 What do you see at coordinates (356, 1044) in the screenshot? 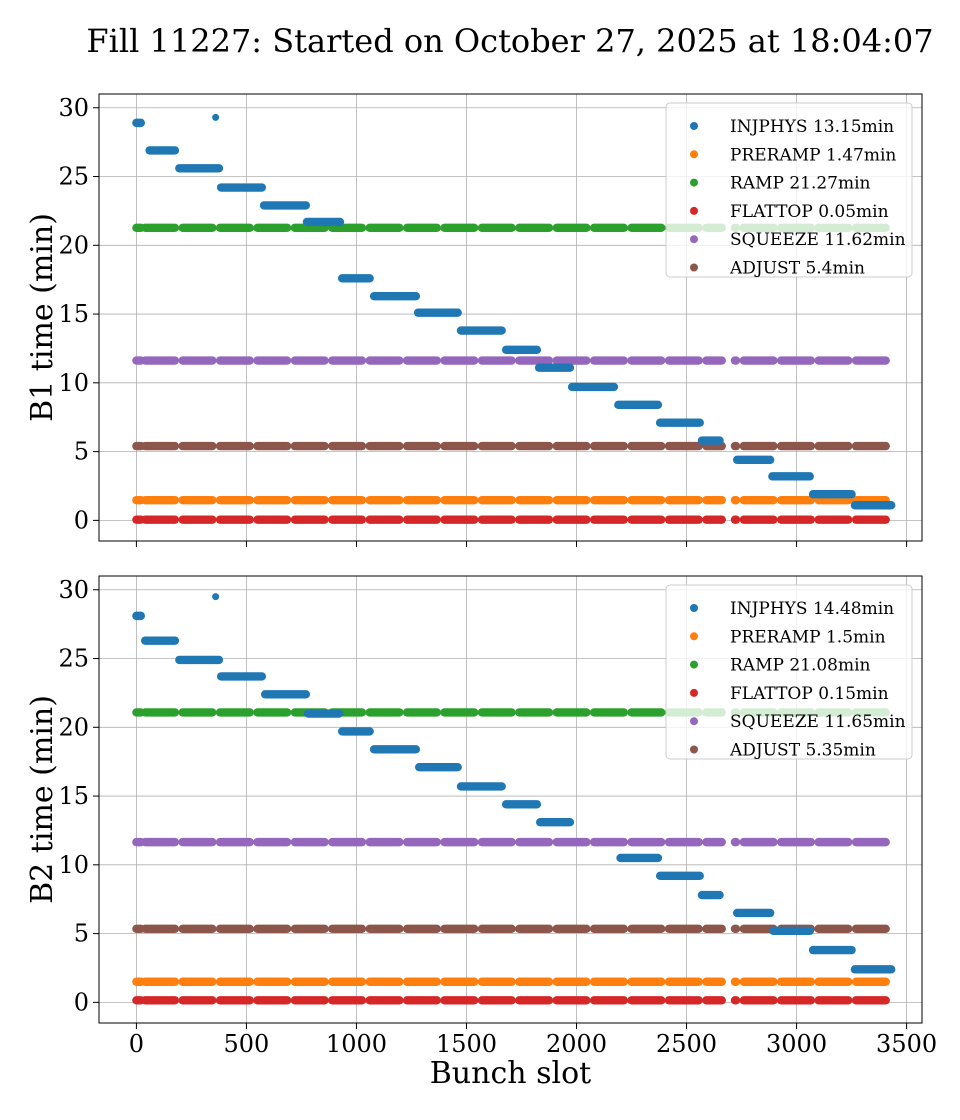
I see `b2-x-tick-label: 1000` at bounding box center [356, 1044].